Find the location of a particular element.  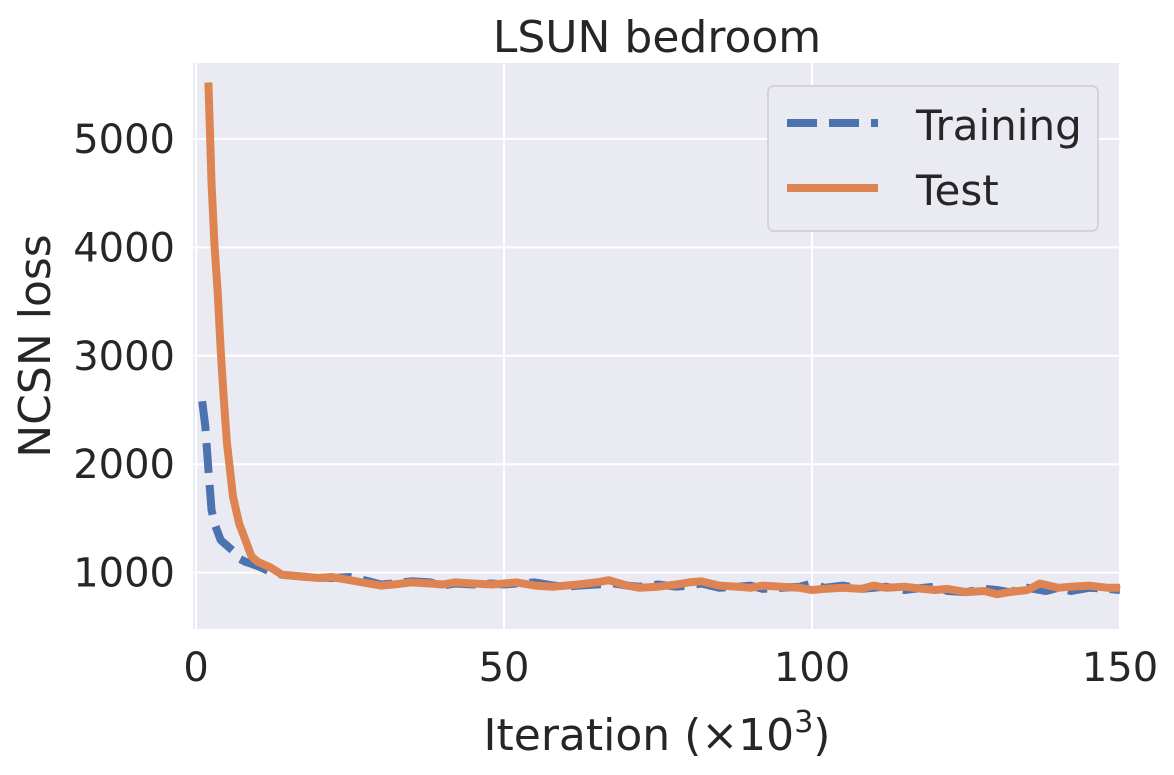

x-axis-title-superscript: 3 is located at coordinates (803, 722).